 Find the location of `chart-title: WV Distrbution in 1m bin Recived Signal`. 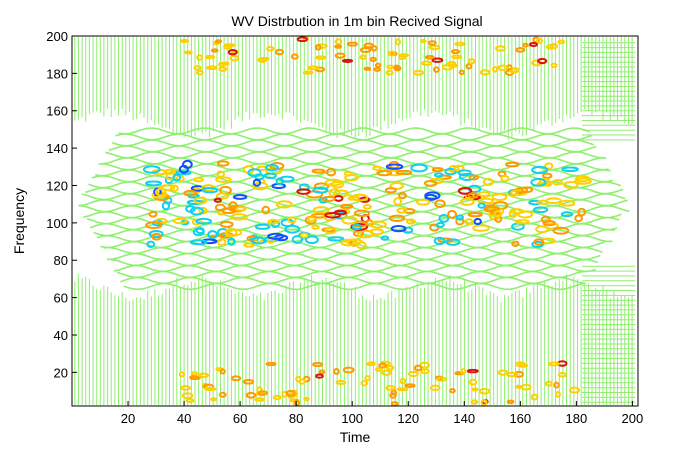

chart-title: WV Distrbution in 1m bin Recived Signal is located at coordinates (356, 21).